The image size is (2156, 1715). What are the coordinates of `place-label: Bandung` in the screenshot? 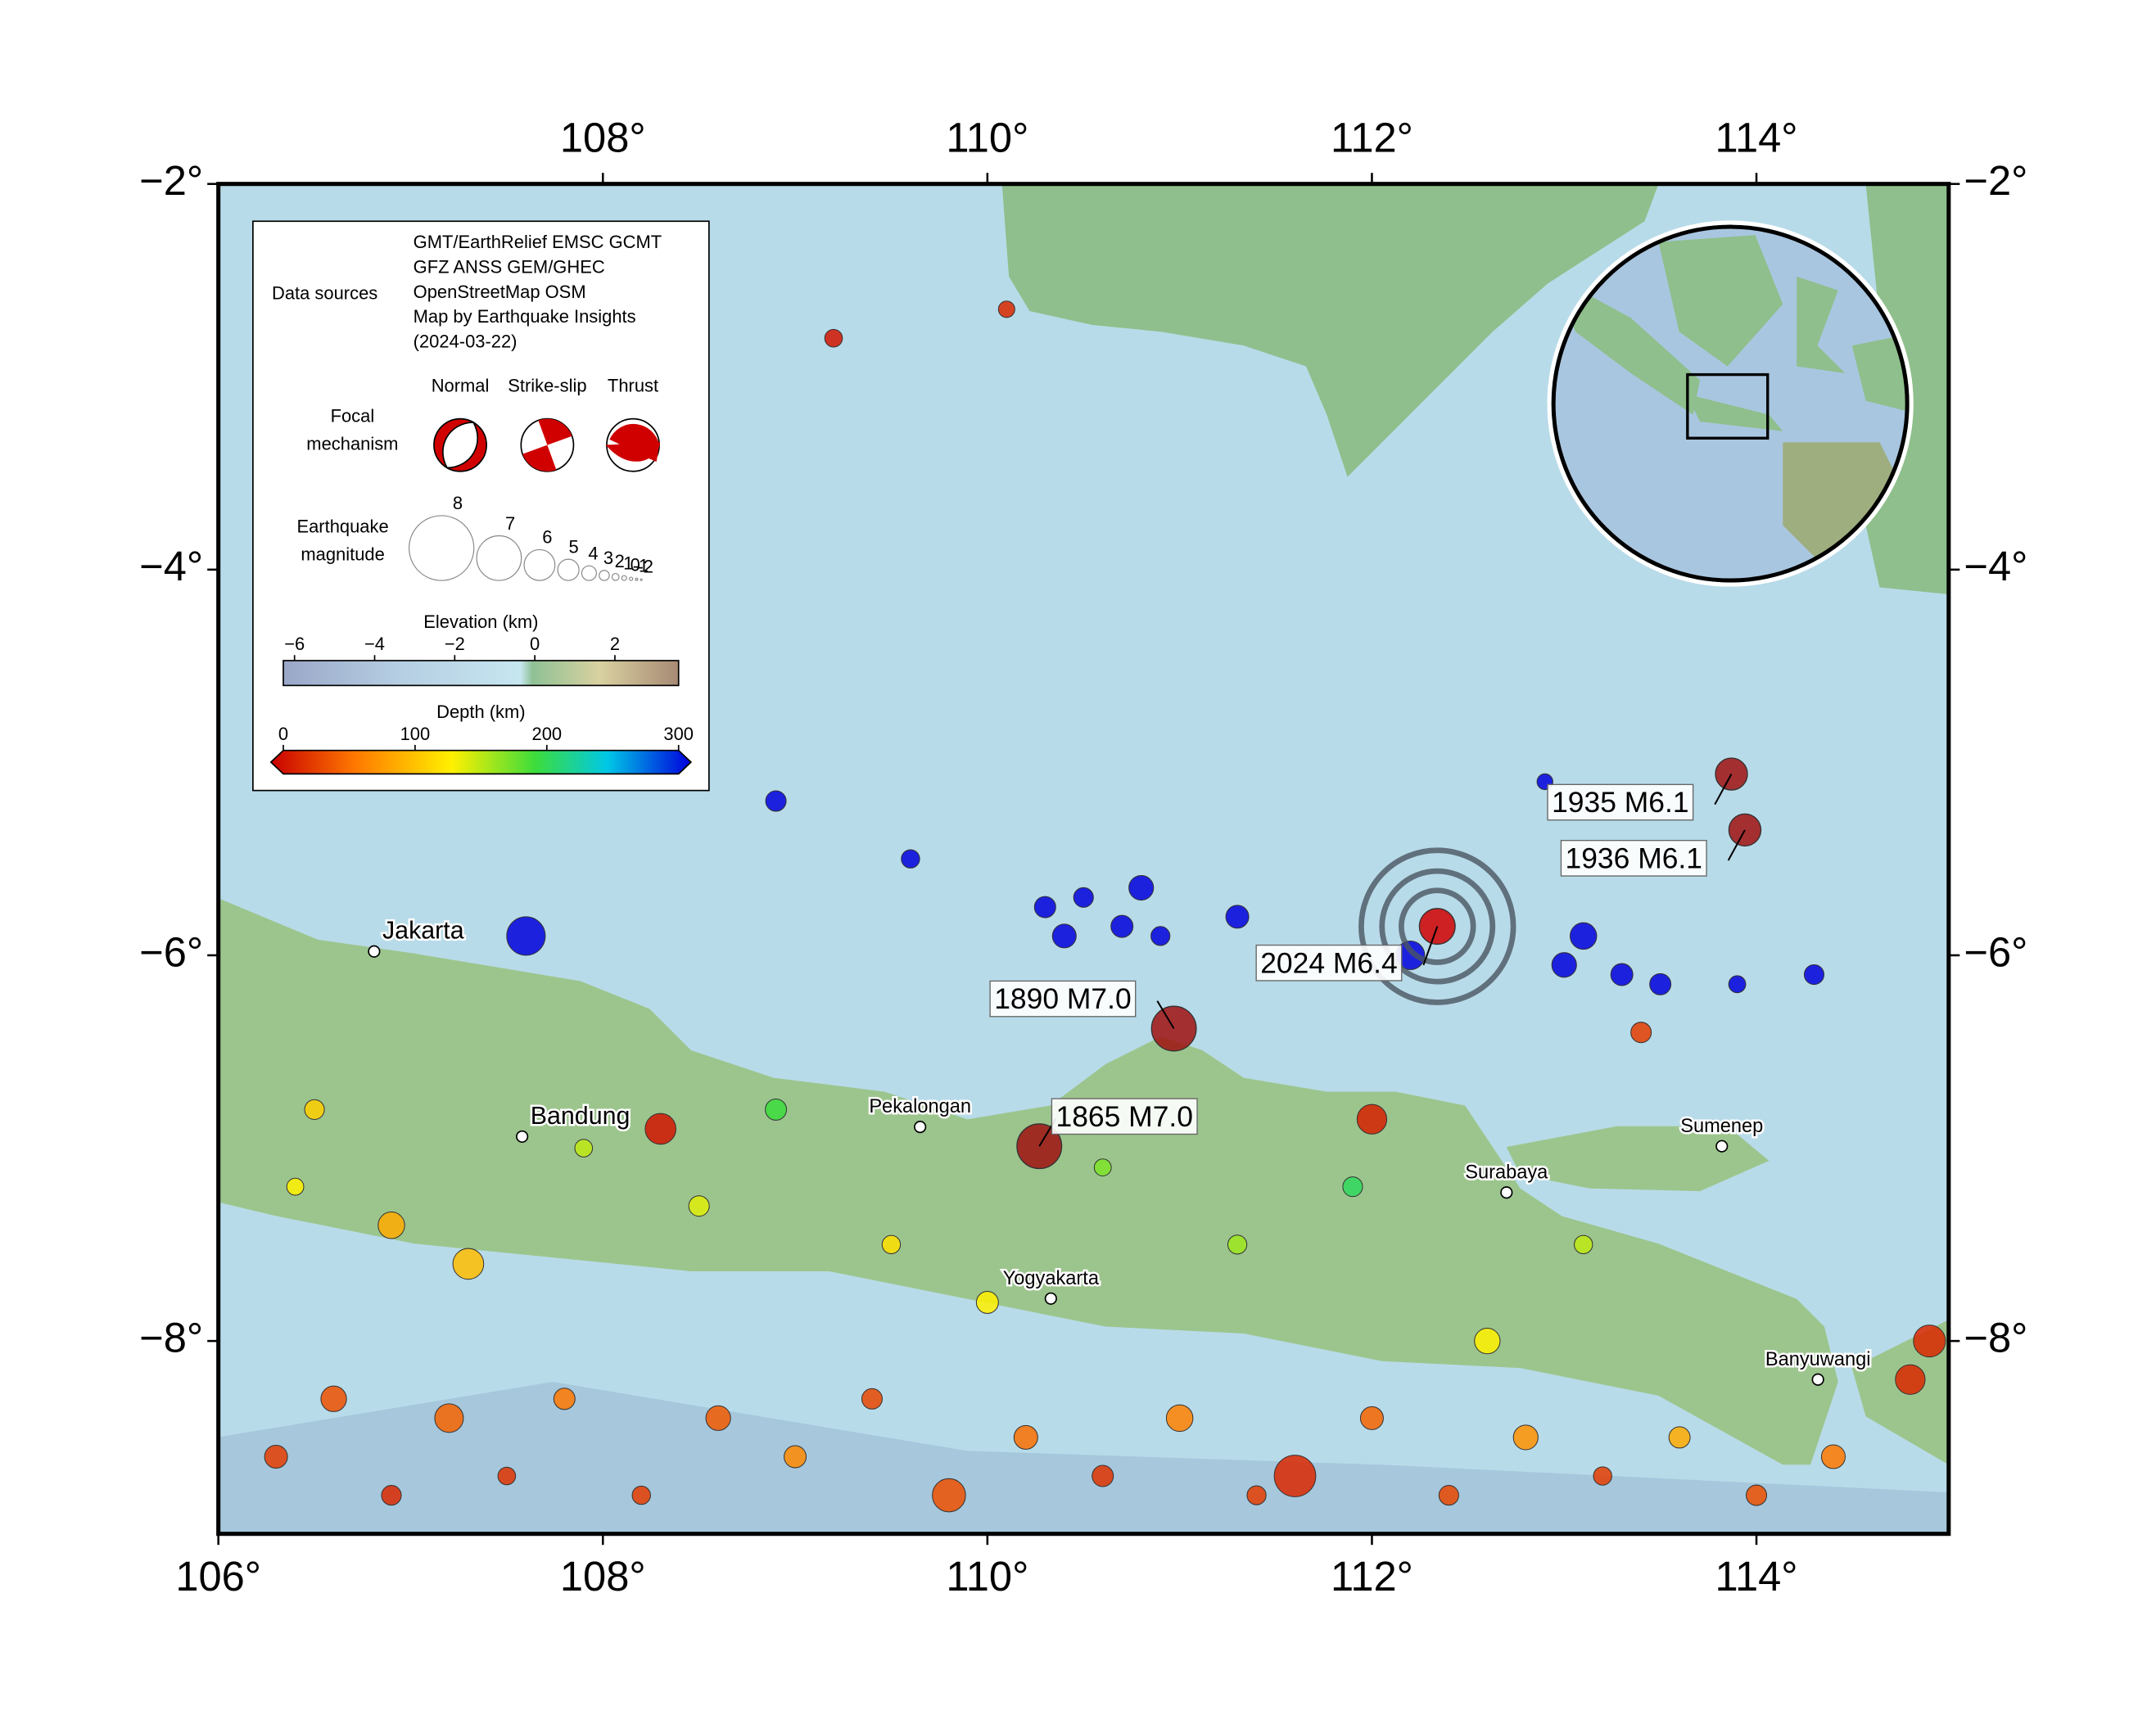 It's located at (581, 1116).